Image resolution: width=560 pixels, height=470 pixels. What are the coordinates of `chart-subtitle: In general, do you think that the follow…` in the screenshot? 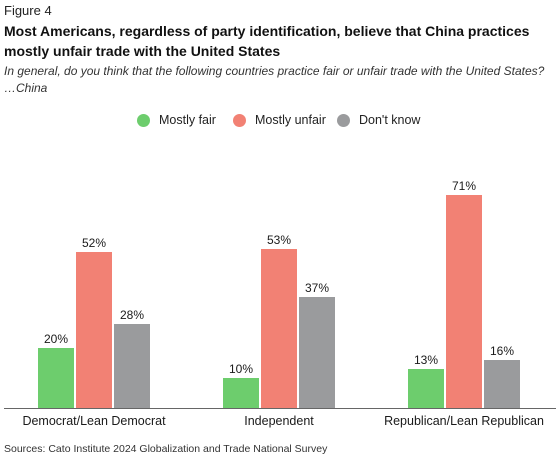 It's located at (274, 79).